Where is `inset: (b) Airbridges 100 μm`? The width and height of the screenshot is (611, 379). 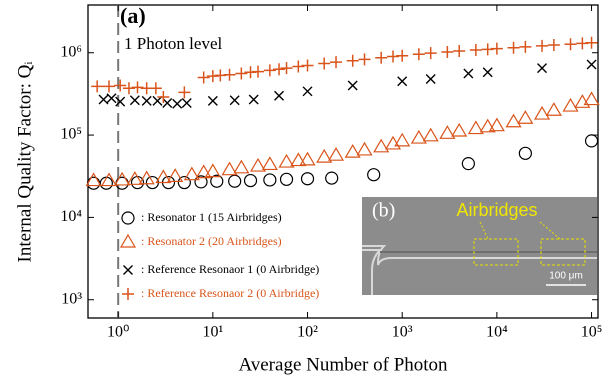 inset: (b) Airbridges 100 μm is located at coordinates (479, 246).